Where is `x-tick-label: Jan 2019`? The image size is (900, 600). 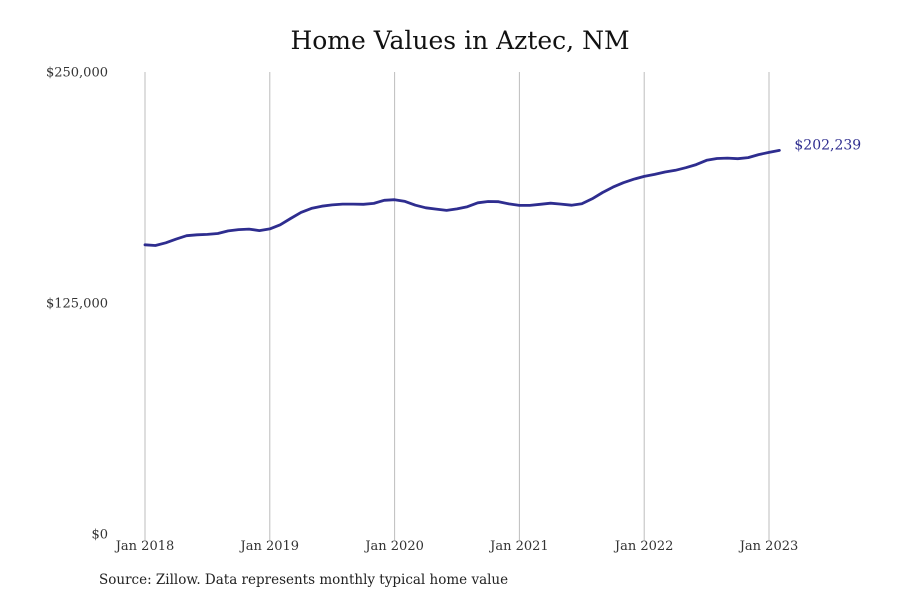
x-tick-label: Jan 2019 is located at coordinates (269, 546).